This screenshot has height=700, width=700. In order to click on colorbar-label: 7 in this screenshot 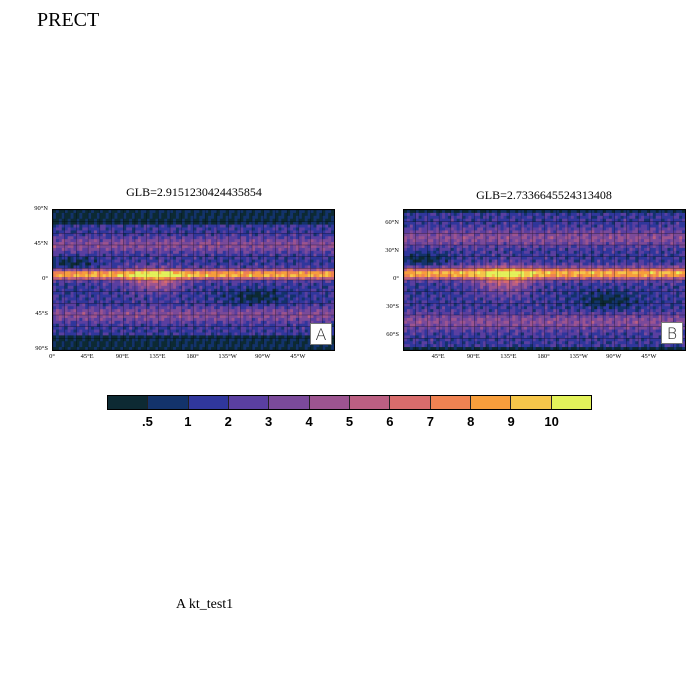, I will do `click(430, 421)`.